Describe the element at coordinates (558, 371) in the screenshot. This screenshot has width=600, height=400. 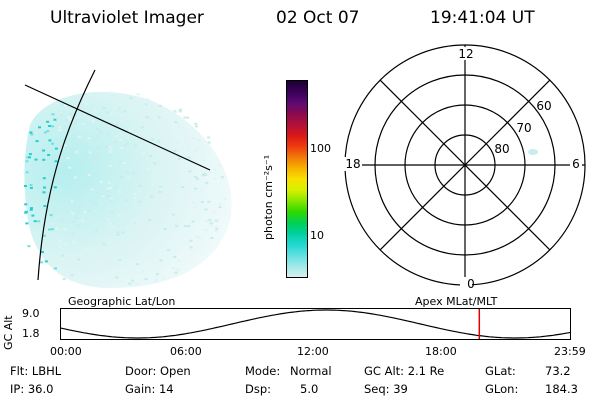
I see `glat-value: 73.2` at that location.